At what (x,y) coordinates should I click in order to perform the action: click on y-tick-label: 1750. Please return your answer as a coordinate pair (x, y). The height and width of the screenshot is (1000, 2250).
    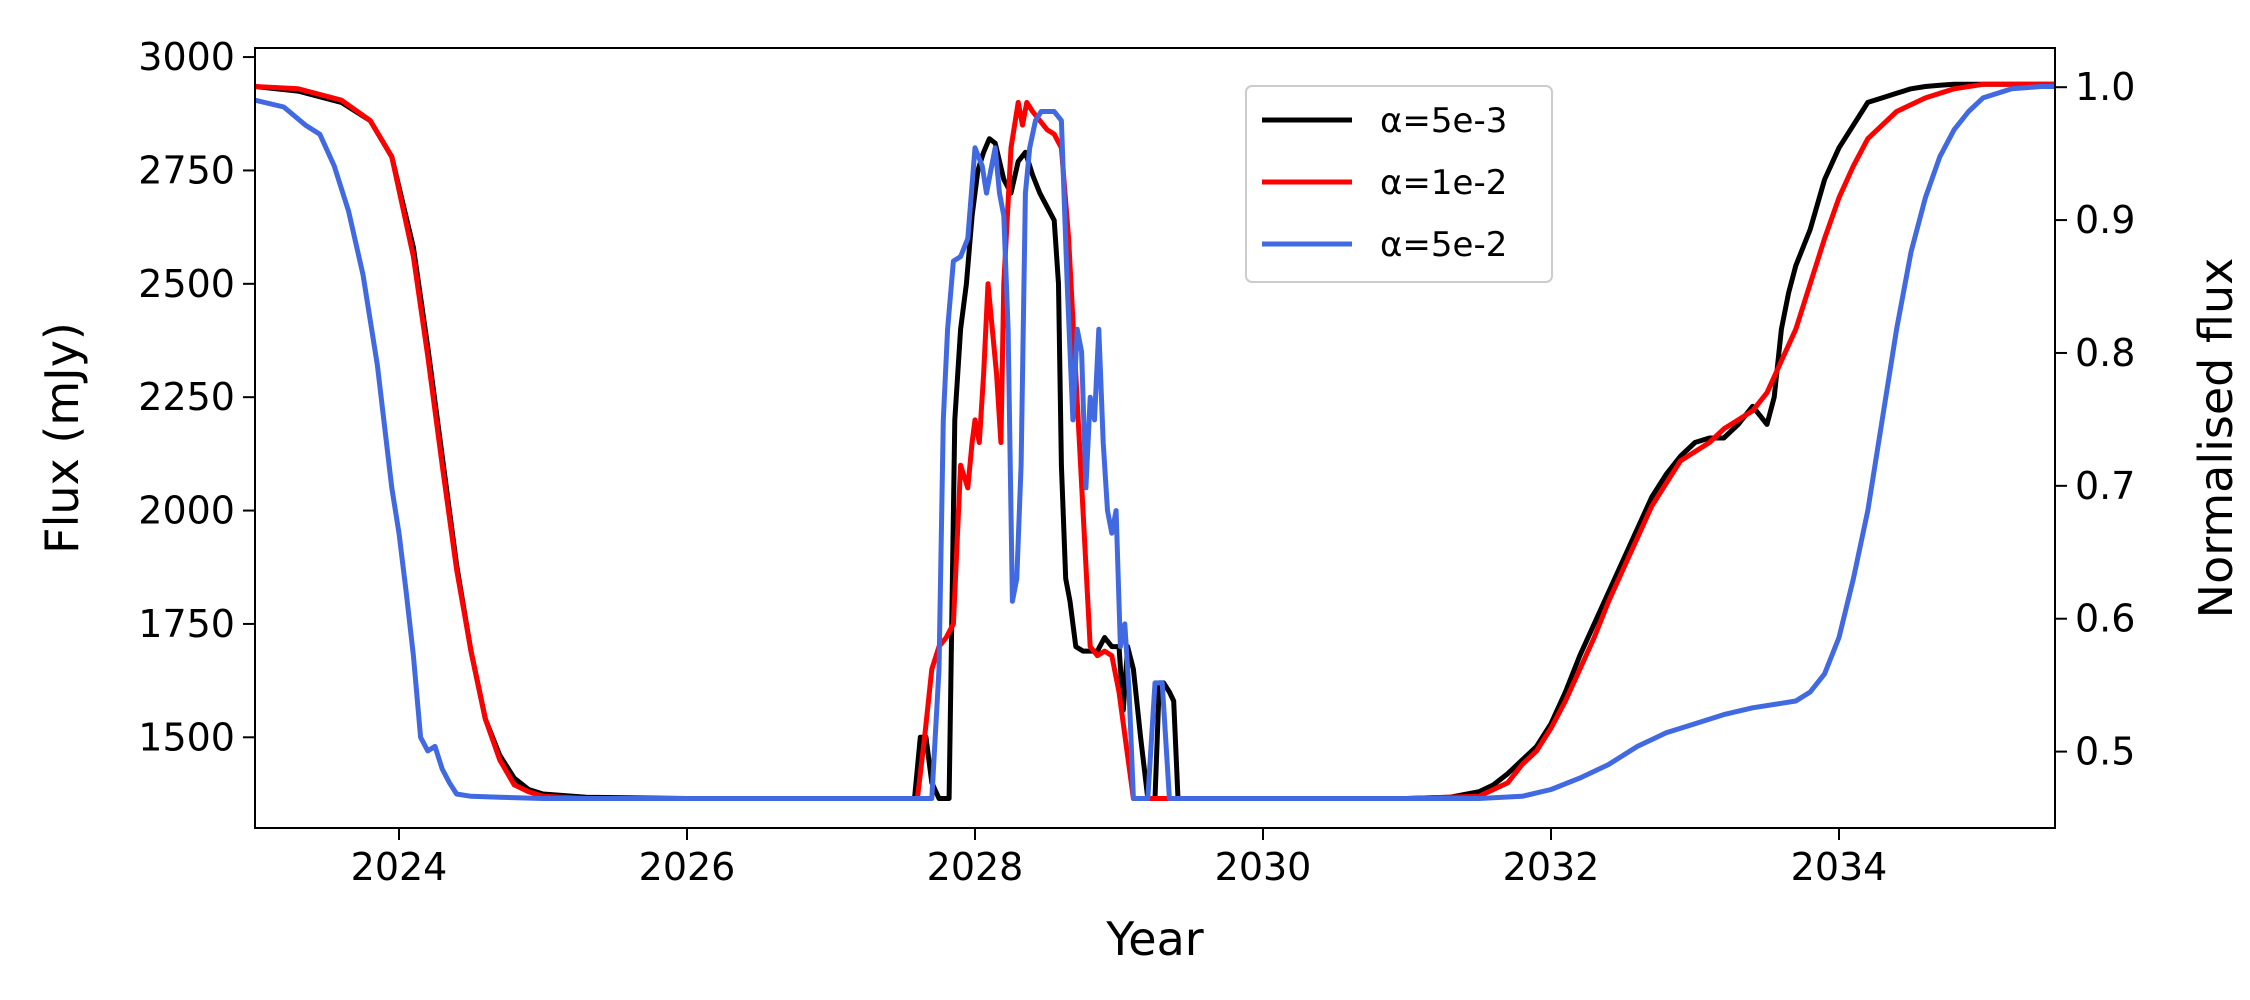
    Looking at the image, I should click on (186, 624).